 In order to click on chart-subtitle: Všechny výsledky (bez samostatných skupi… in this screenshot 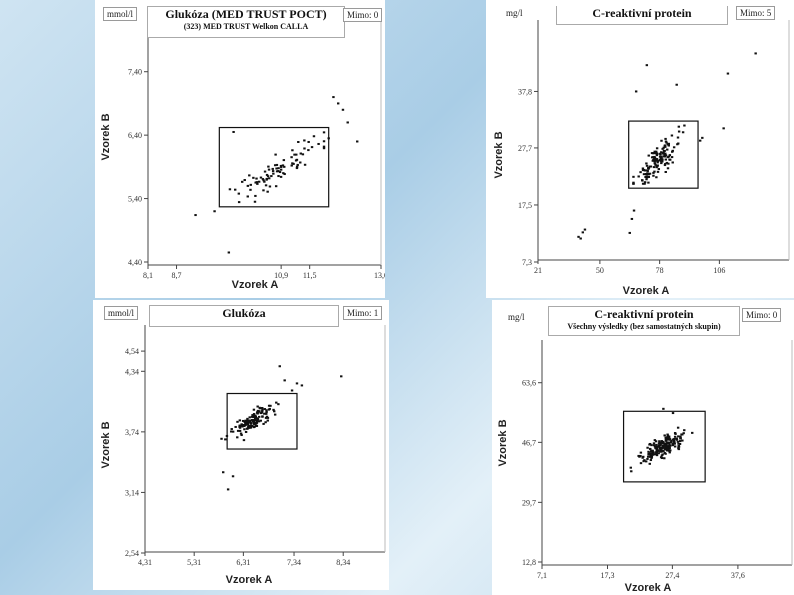, I will do `click(644, 326)`.